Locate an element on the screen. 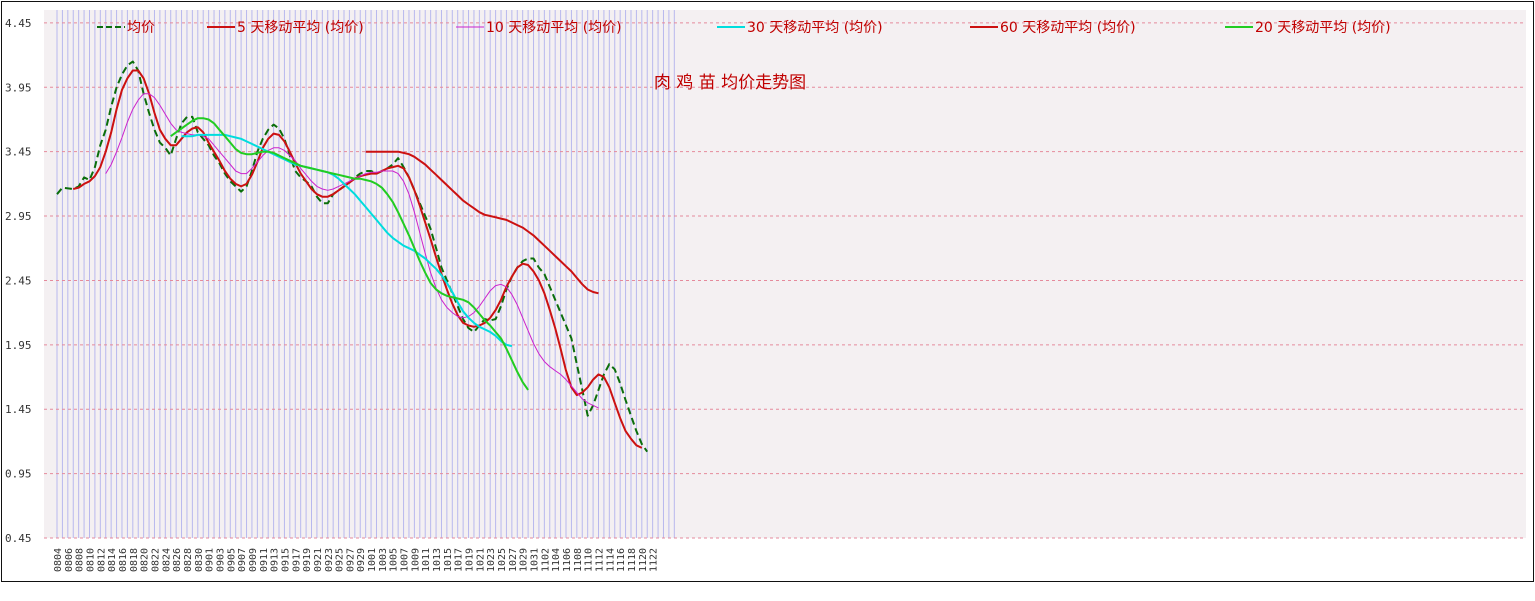 The height and width of the screenshot is (601, 1535). y-tick-label: 4.45 is located at coordinates (18, 23).